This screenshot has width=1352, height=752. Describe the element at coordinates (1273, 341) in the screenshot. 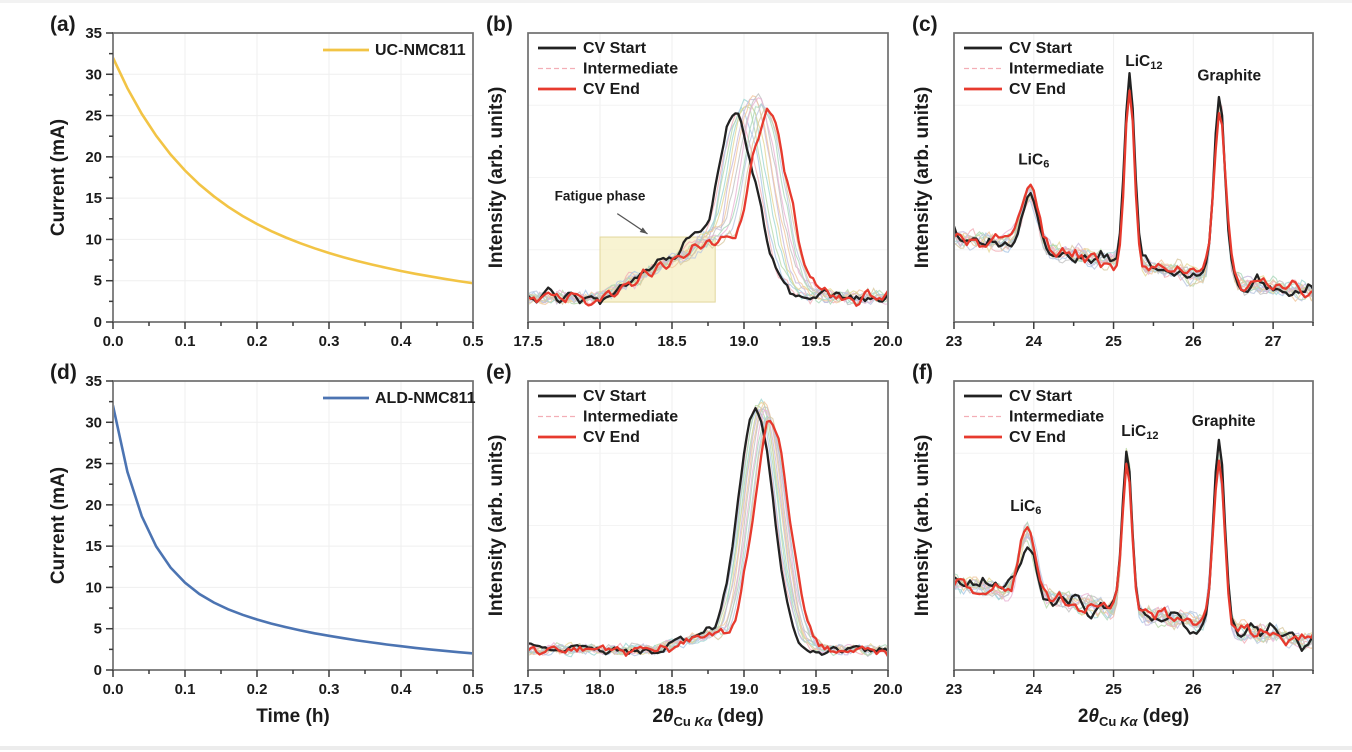

I see `x-tick-label: 27` at that location.